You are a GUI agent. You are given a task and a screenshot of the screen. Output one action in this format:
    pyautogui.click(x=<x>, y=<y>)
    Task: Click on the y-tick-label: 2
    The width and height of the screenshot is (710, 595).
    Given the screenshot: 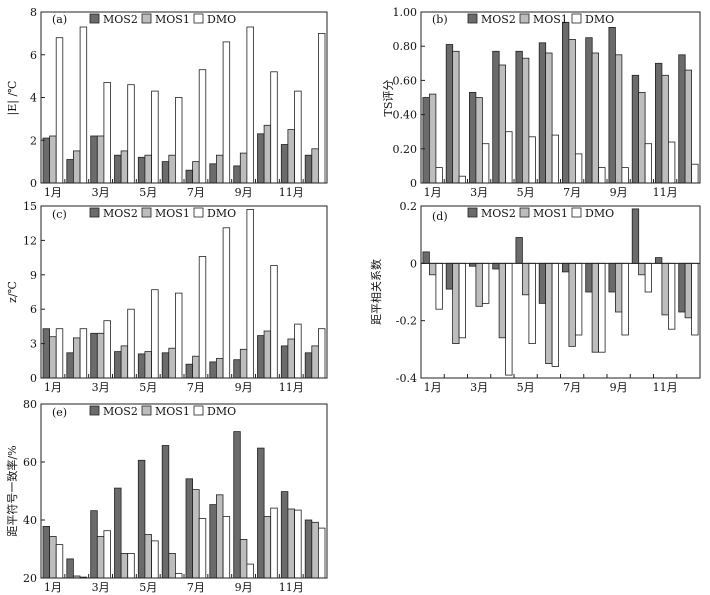 What is the action you would take?
    pyautogui.click(x=33, y=140)
    